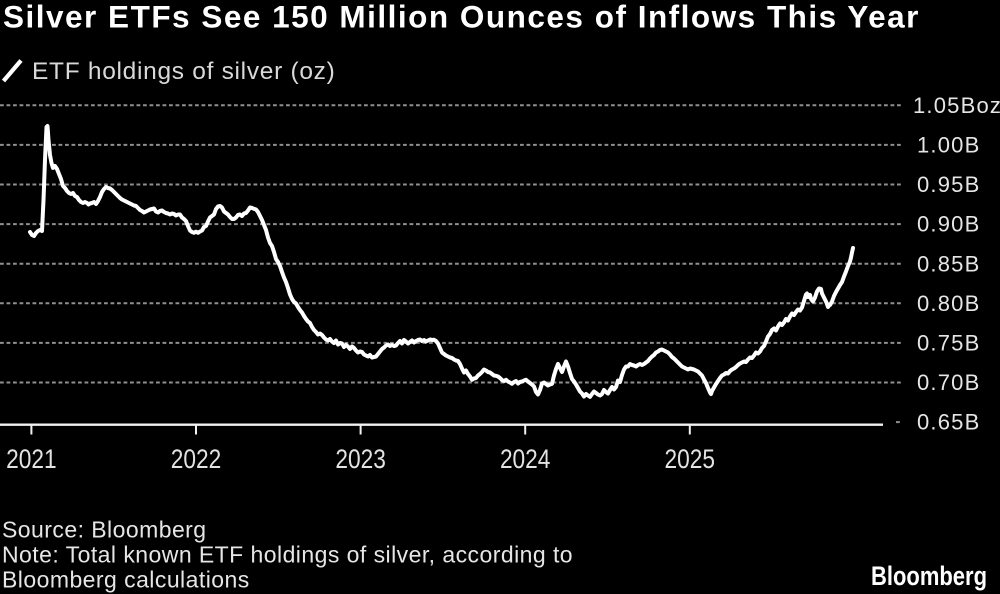  Describe the element at coordinates (183, 71) in the screenshot. I see `svg-text: ETF holdings of silver (oz)` at that location.